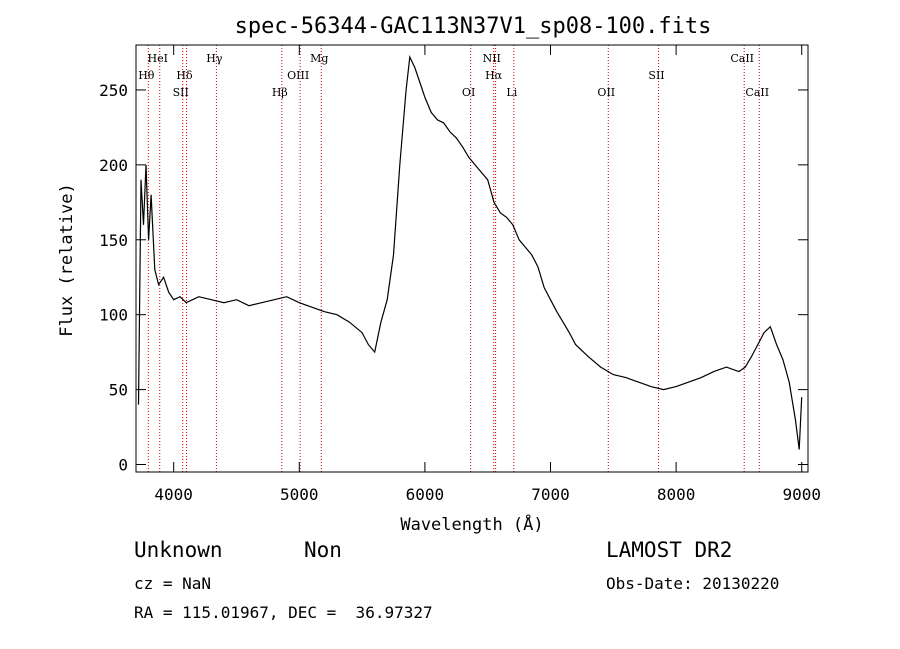  Describe the element at coordinates (492, 58) in the screenshot. I see `line-label-9: NII` at that location.